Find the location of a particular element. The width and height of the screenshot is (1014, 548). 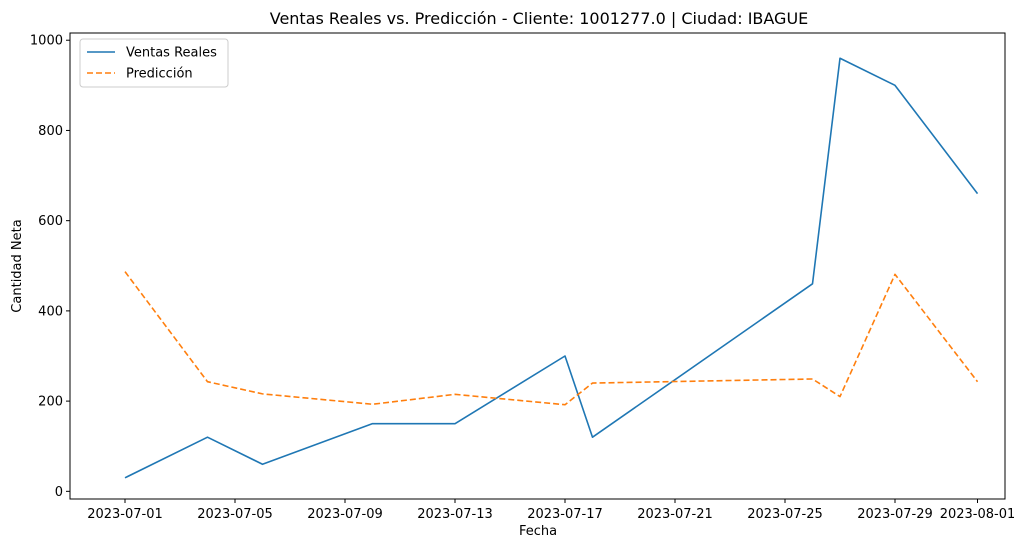

x-tick-label: 2023-07-29 is located at coordinates (895, 514).